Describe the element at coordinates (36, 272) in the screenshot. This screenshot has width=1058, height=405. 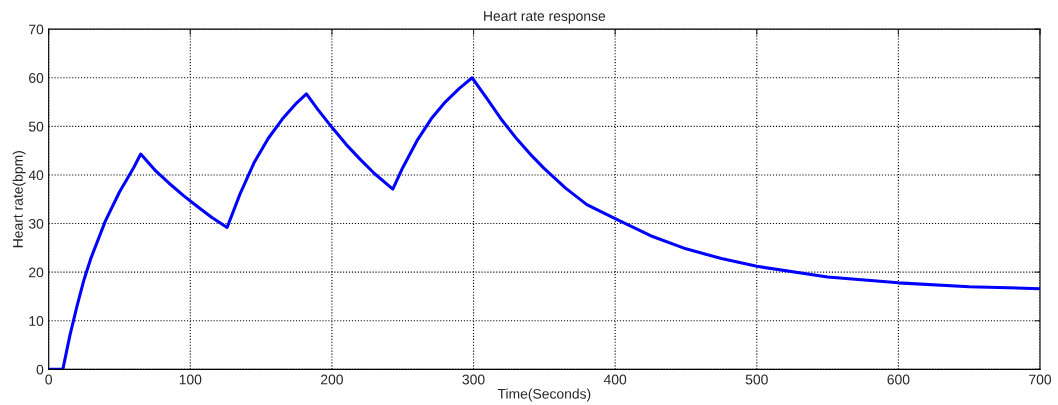
I see `y-tick-label: 20` at that location.